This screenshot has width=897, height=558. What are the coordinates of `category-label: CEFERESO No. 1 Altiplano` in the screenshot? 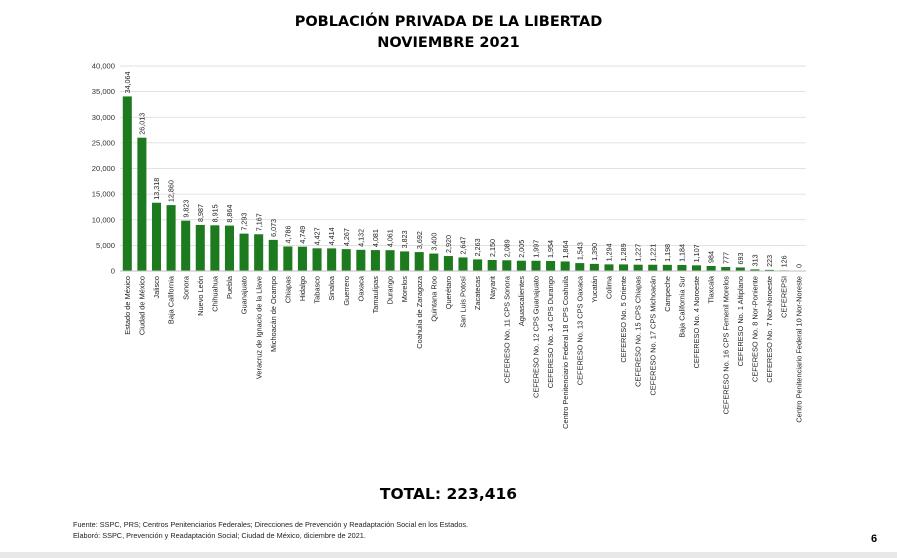 It's located at (740, 321).